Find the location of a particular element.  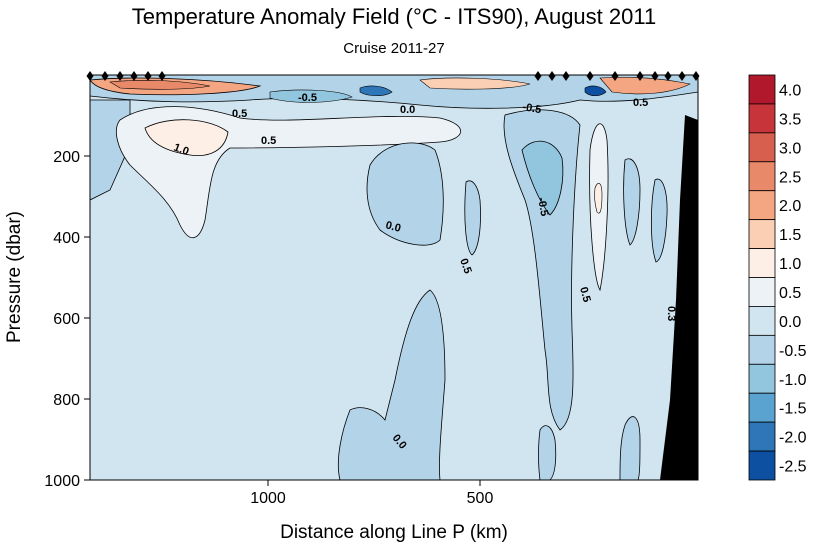

y-tick-label: 400 is located at coordinates (66, 238).